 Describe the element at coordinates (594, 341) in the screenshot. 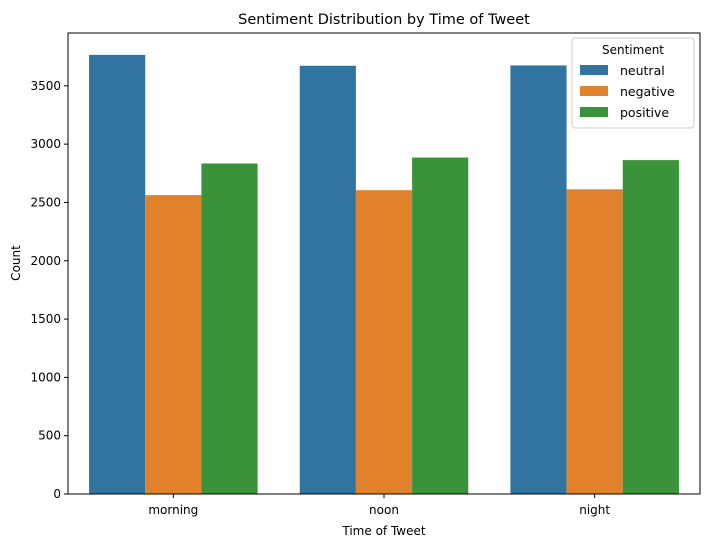

I see `bar-negative-night` at that location.